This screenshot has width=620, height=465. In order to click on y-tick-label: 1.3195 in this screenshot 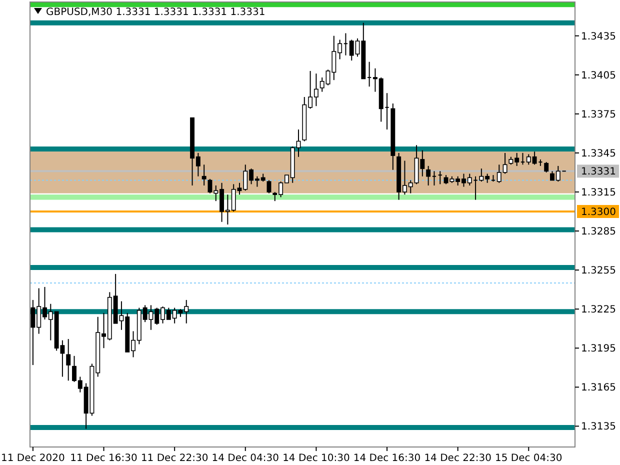, I will do `click(598, 349)`.